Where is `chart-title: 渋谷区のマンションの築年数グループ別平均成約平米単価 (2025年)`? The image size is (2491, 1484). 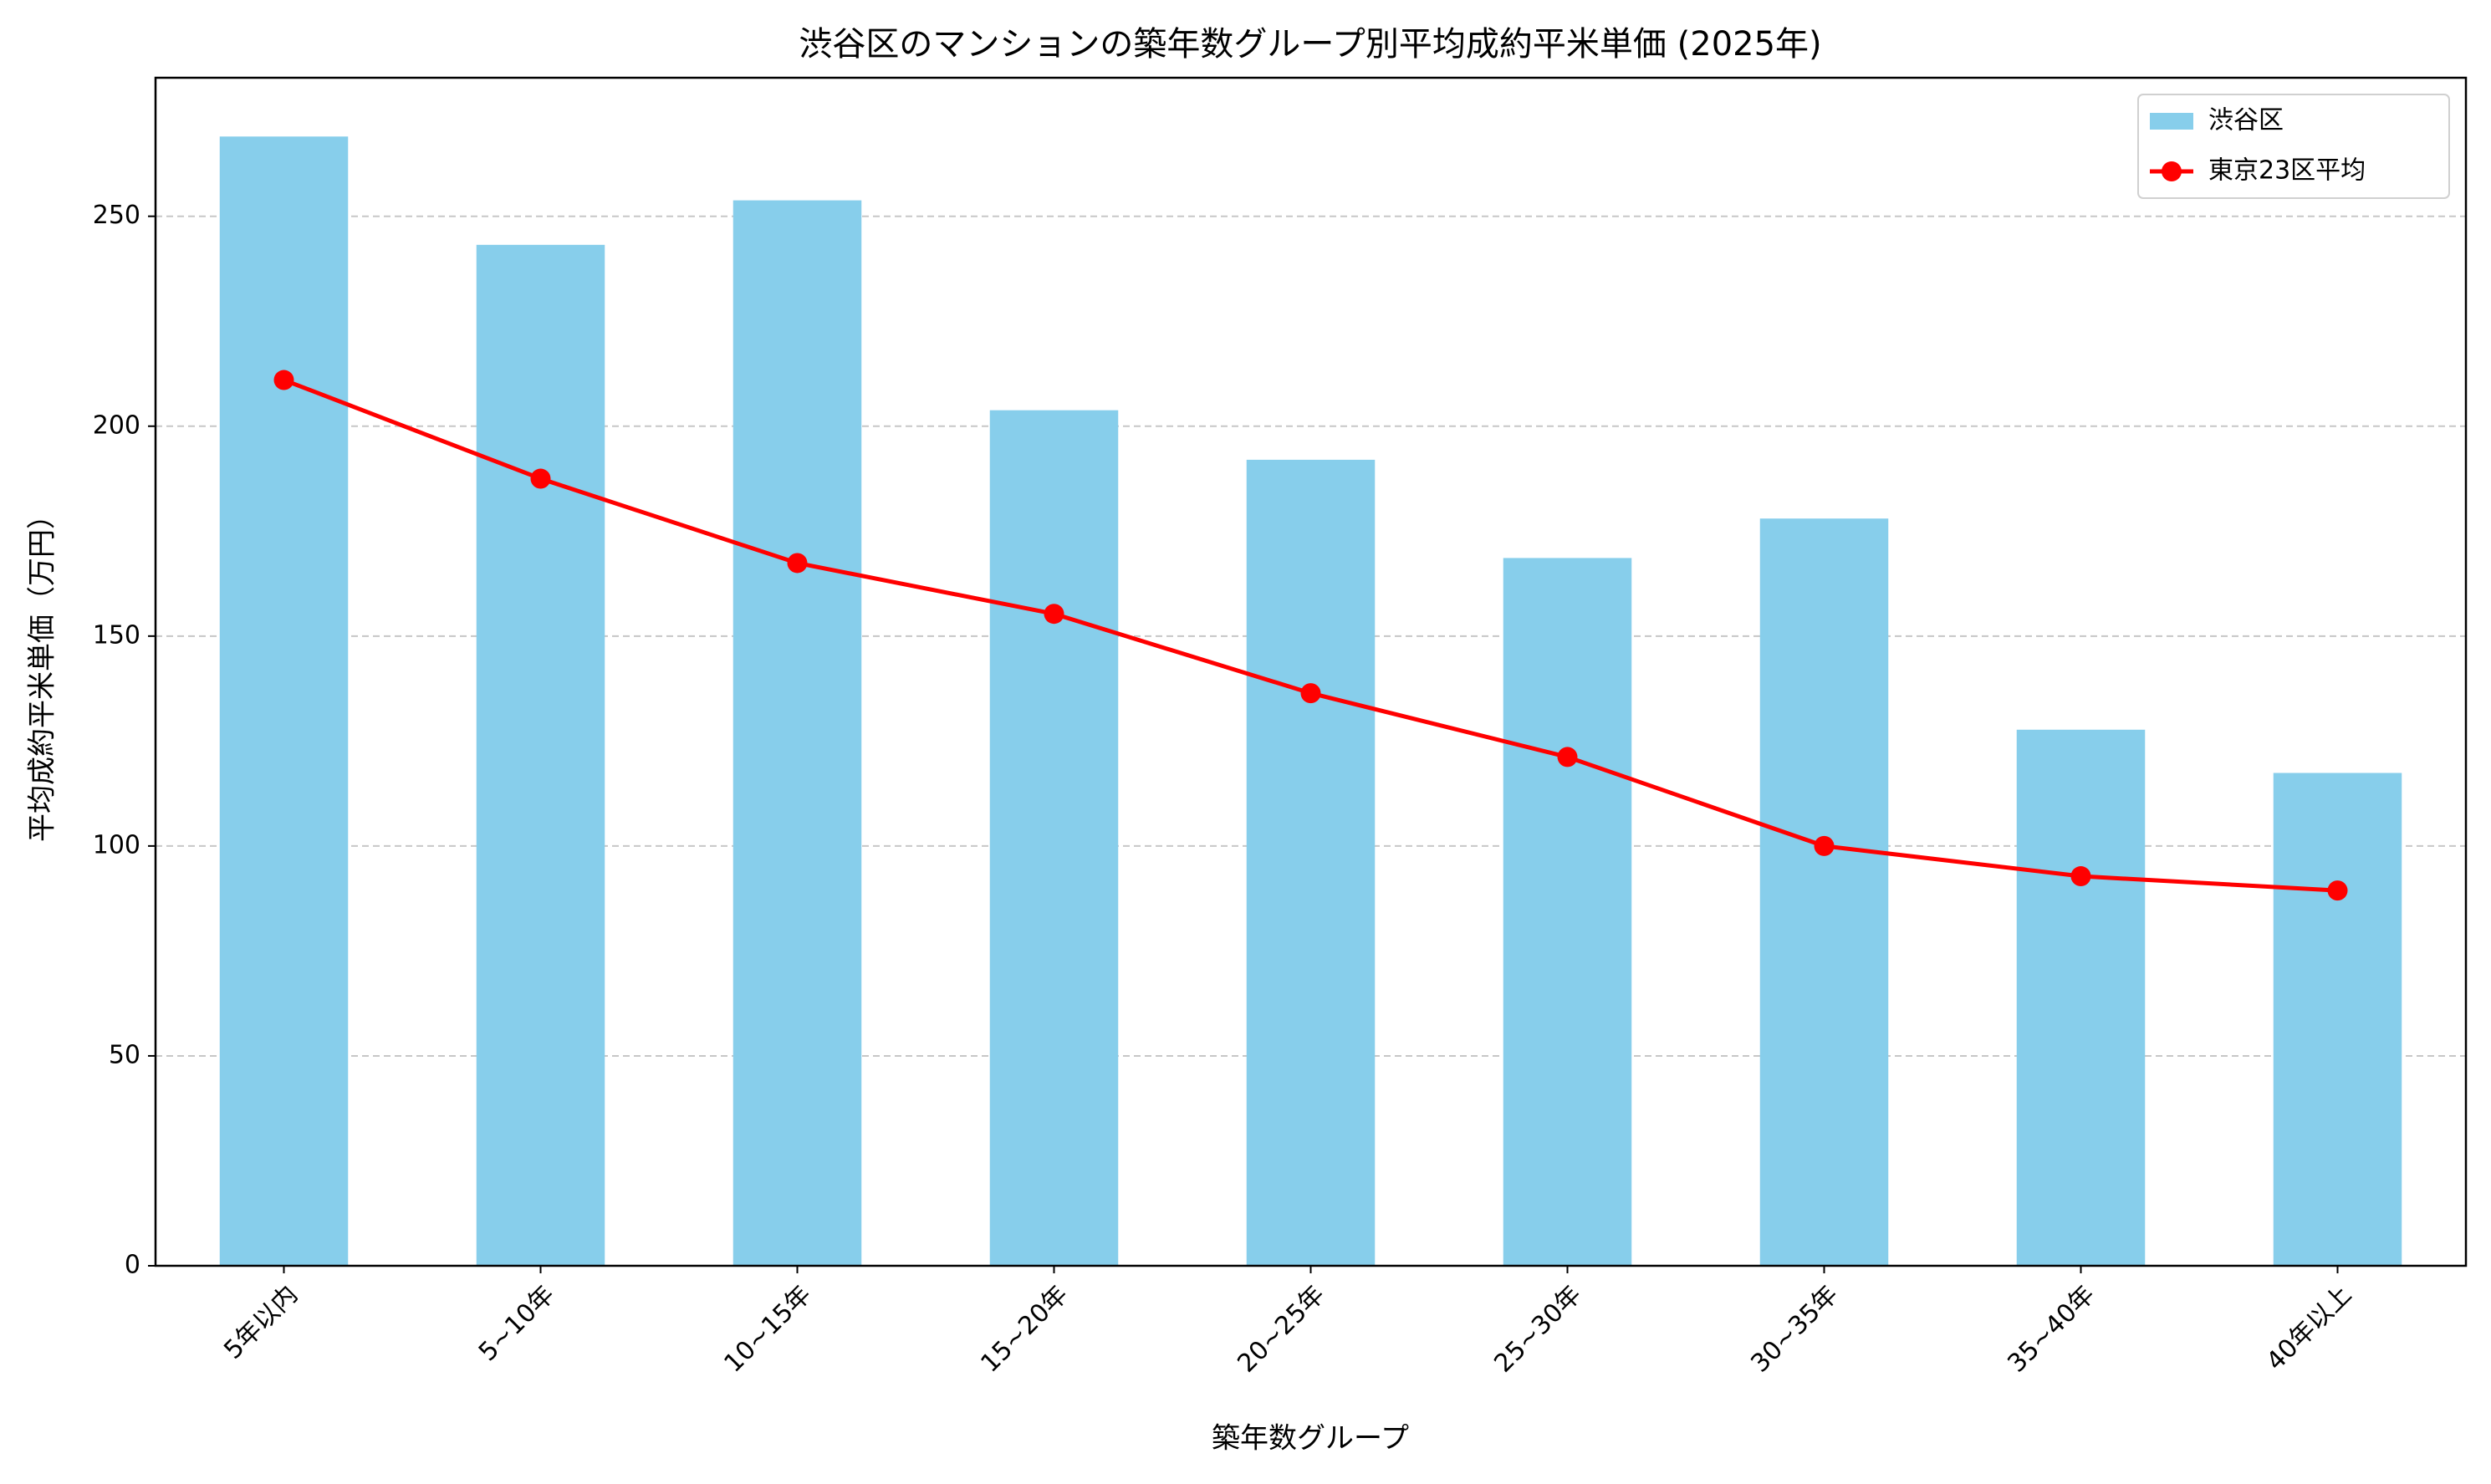 chart-title: 渋谷区のマンションの築年数グループ別平均成約平米単価 (2025年) is located at coordinates (1310, 44).